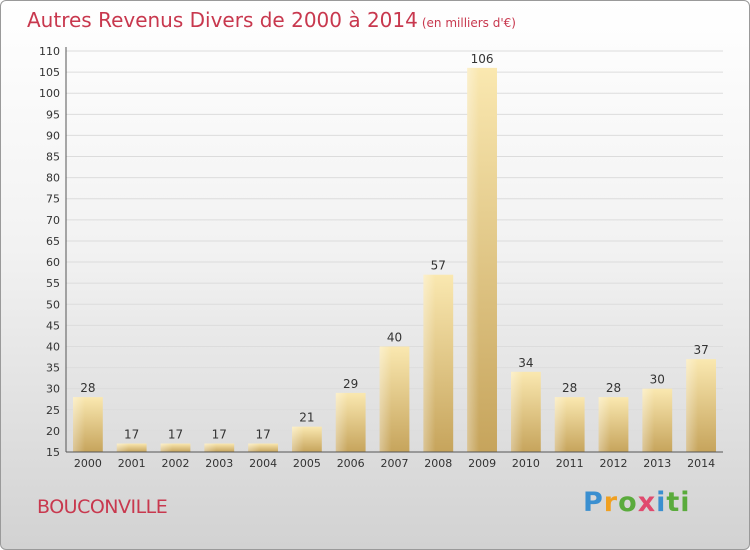 Image resolution: width=750 pixels, height=550 pixels. Describe the element at coordinates (53, 178) in the screenshot. I see `y-tick-label: 80` at that location.